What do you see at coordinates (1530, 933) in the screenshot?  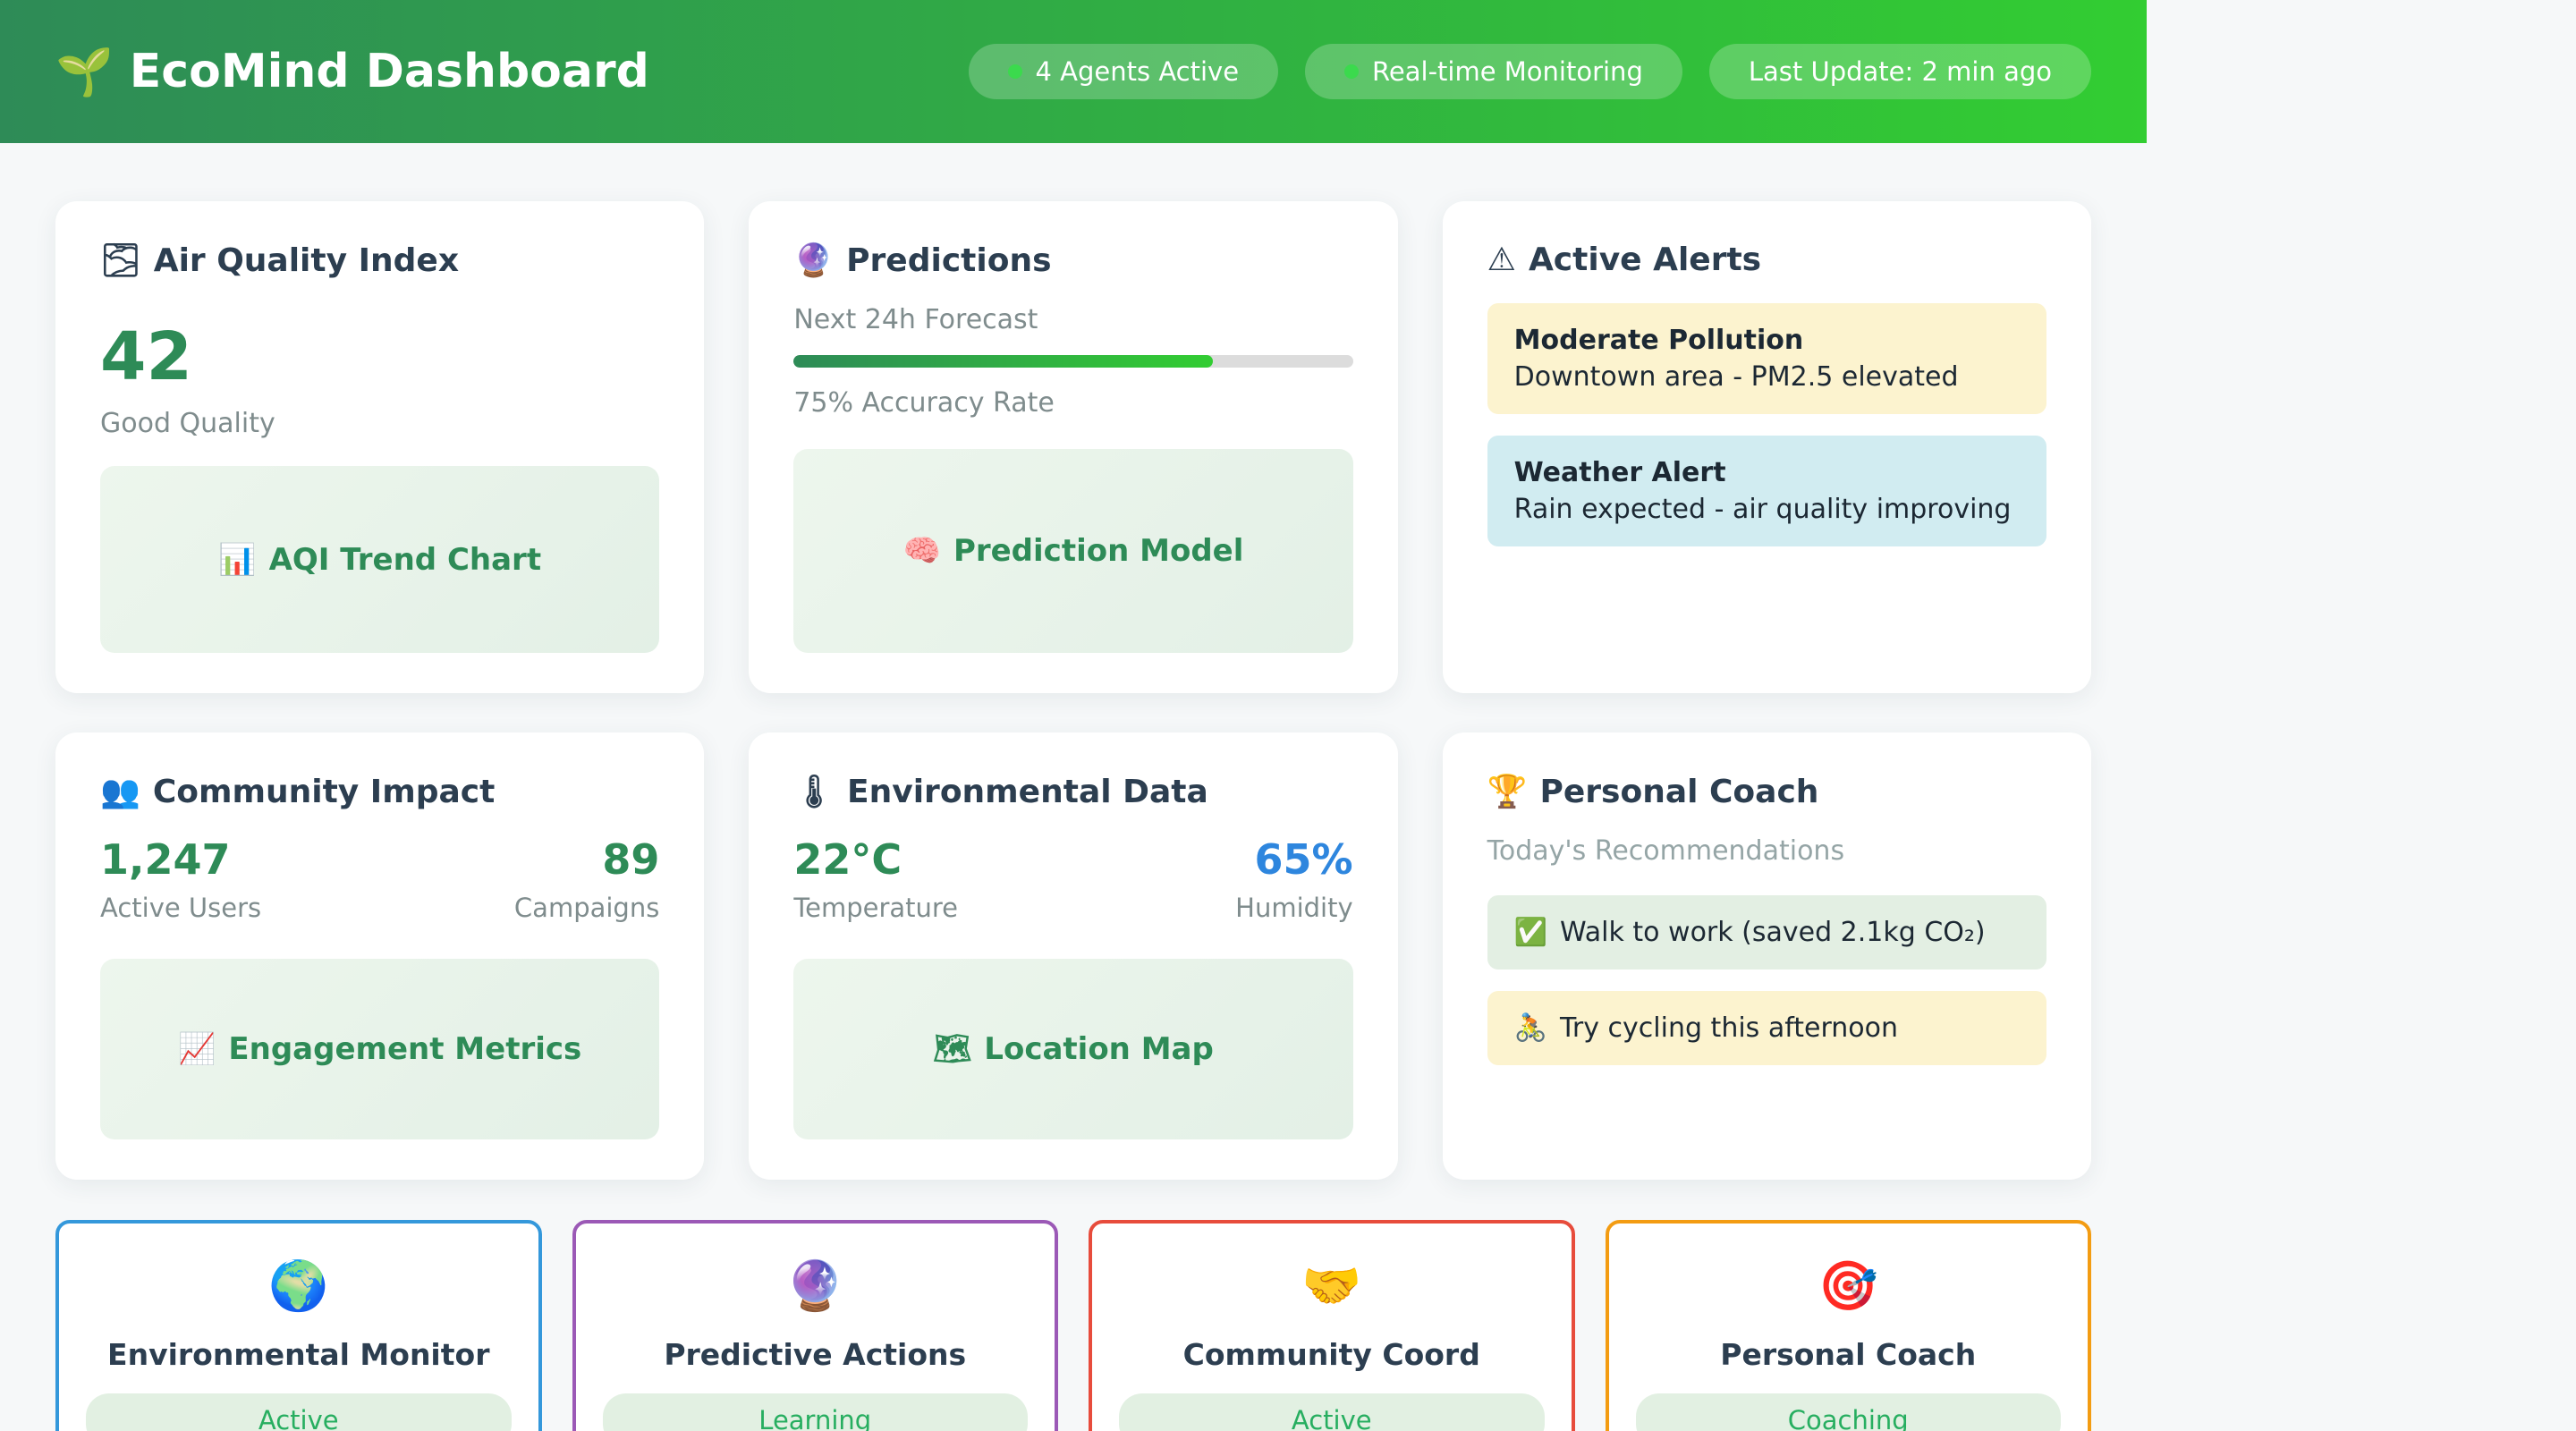 I see `check-icon: ✅` at bounding box center [1530, 933].